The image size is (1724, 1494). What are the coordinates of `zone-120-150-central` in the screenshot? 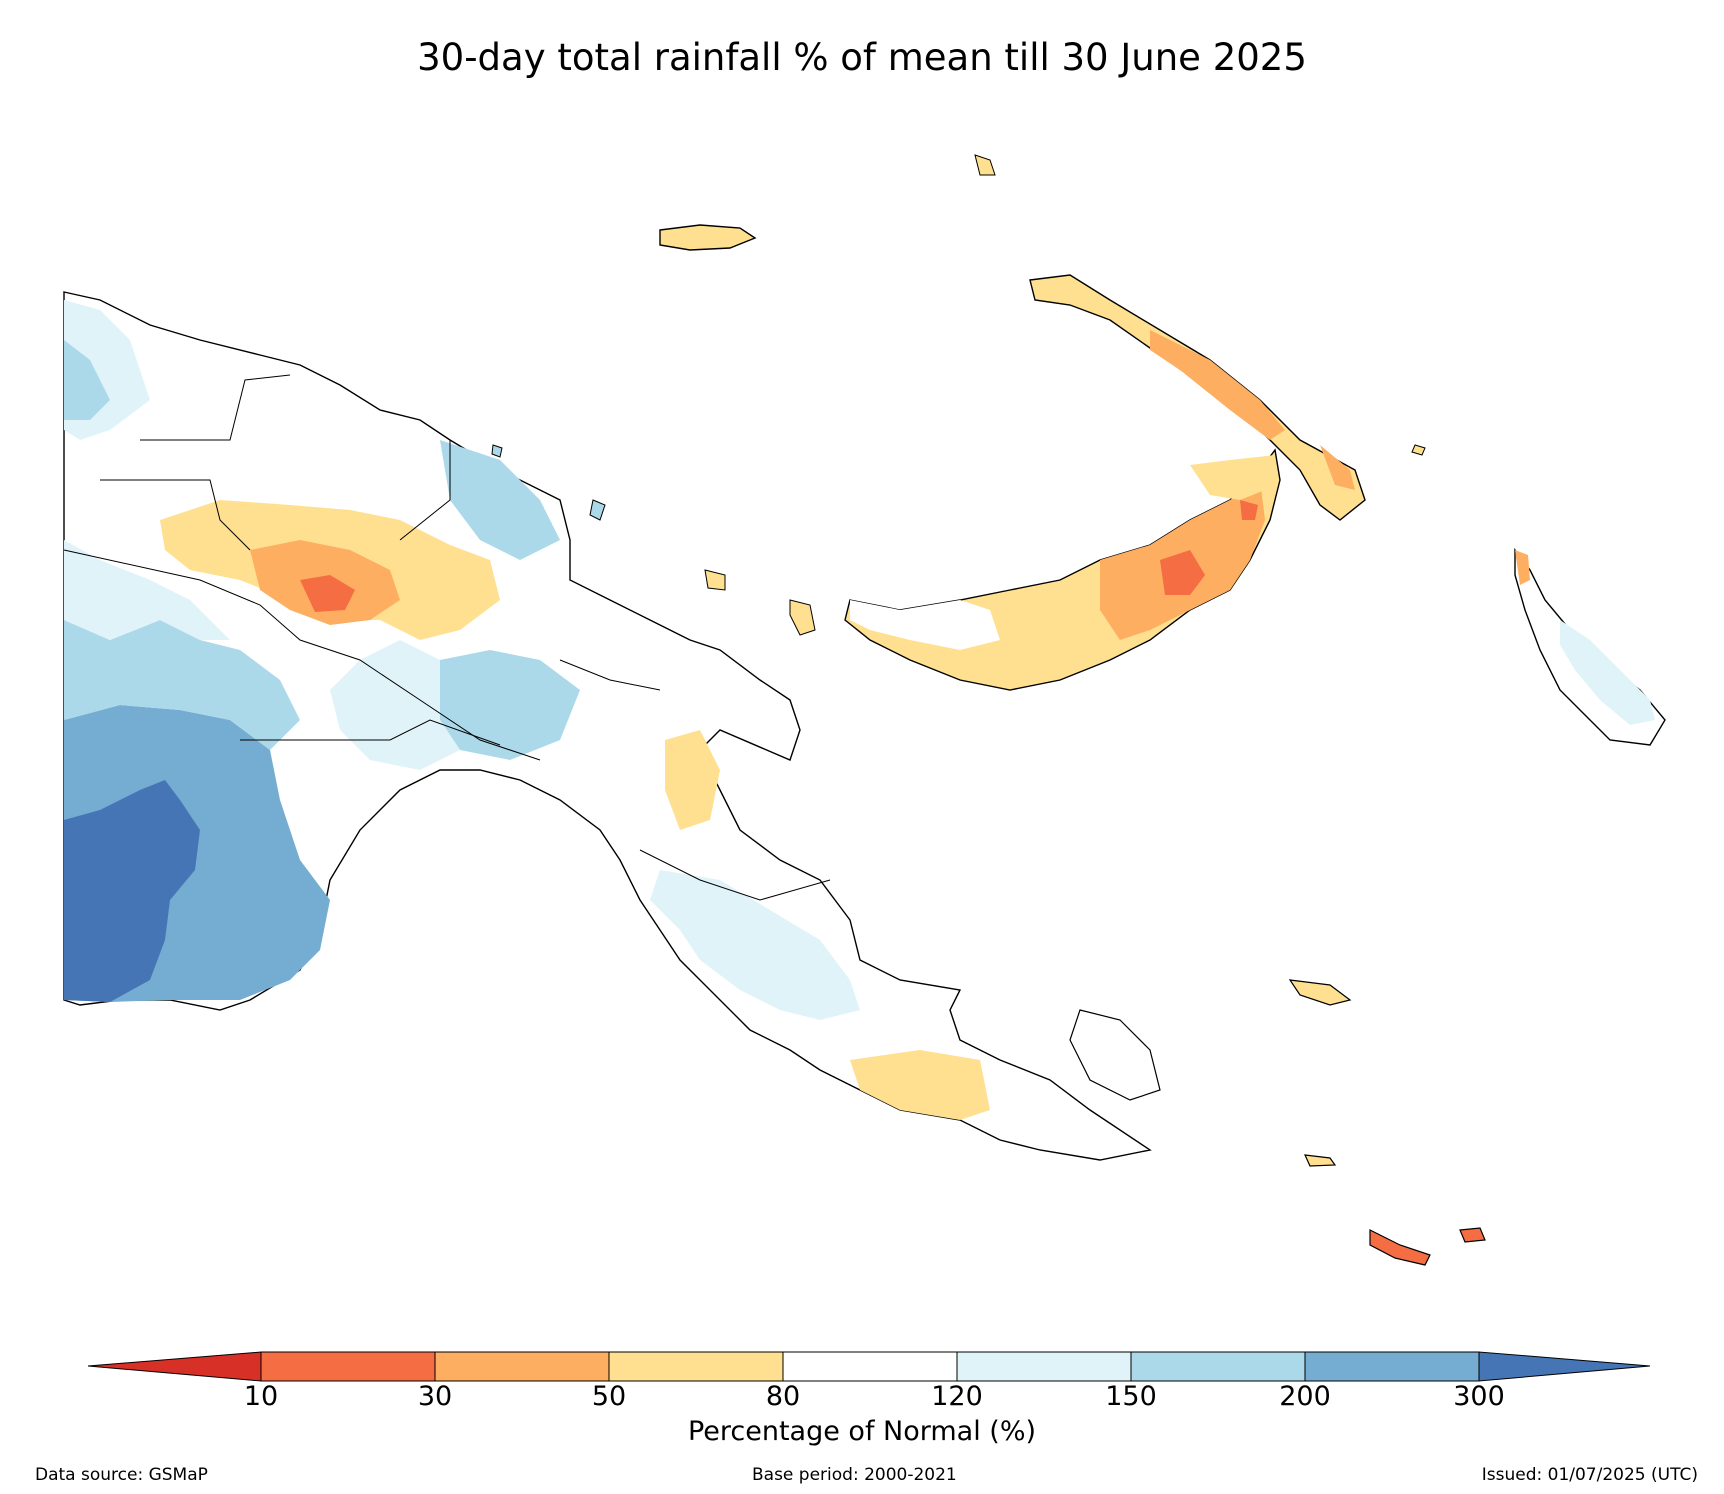 It's located at (395, 705).